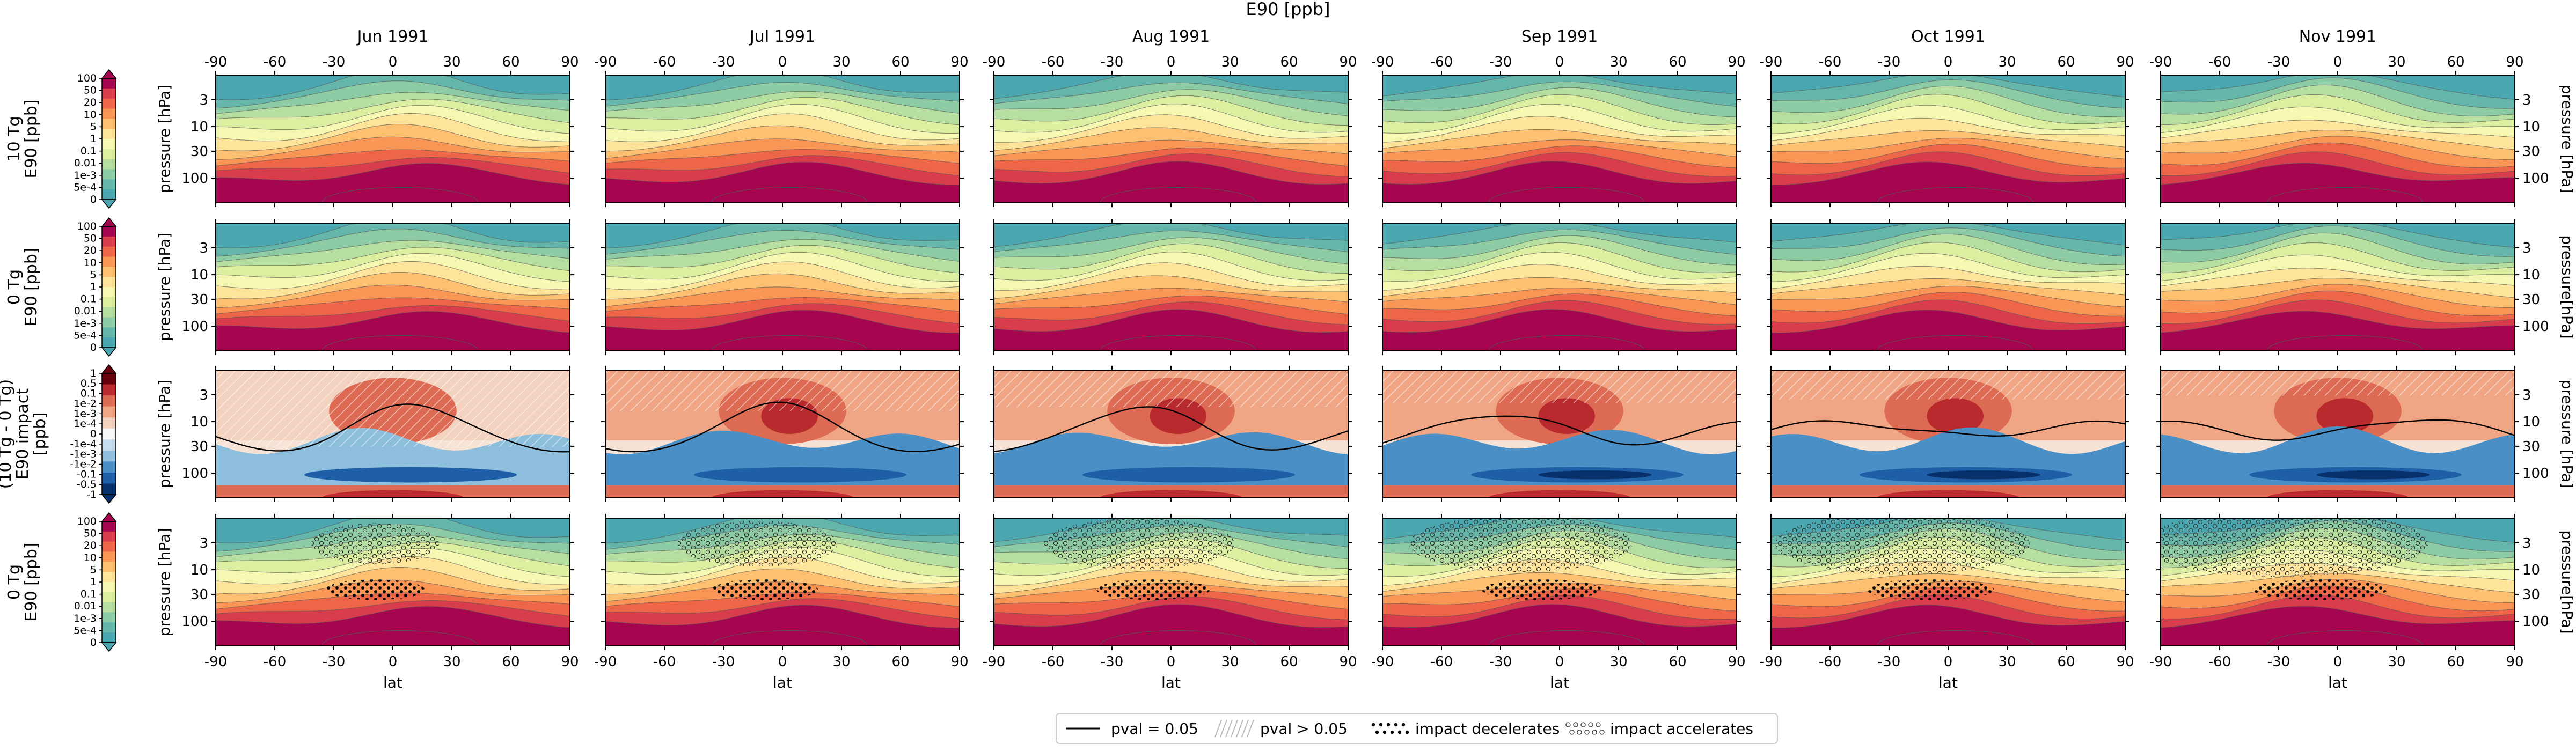  I want to click on colorbar-tick-label: 5, so click(93, 127).